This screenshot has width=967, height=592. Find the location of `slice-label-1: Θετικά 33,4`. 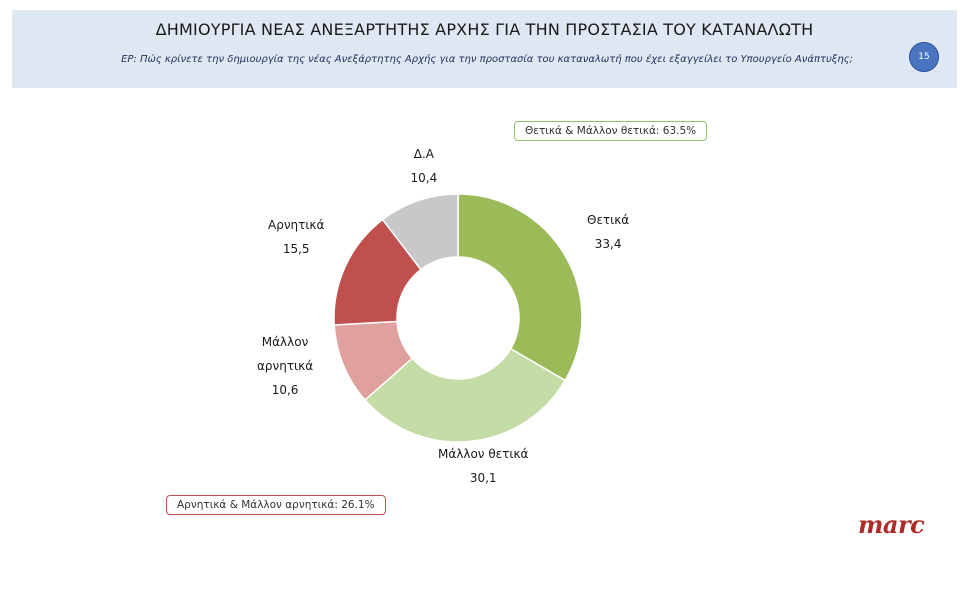

slice-label-1: Θετικά 33,4 is located at coordinates (608, 232).